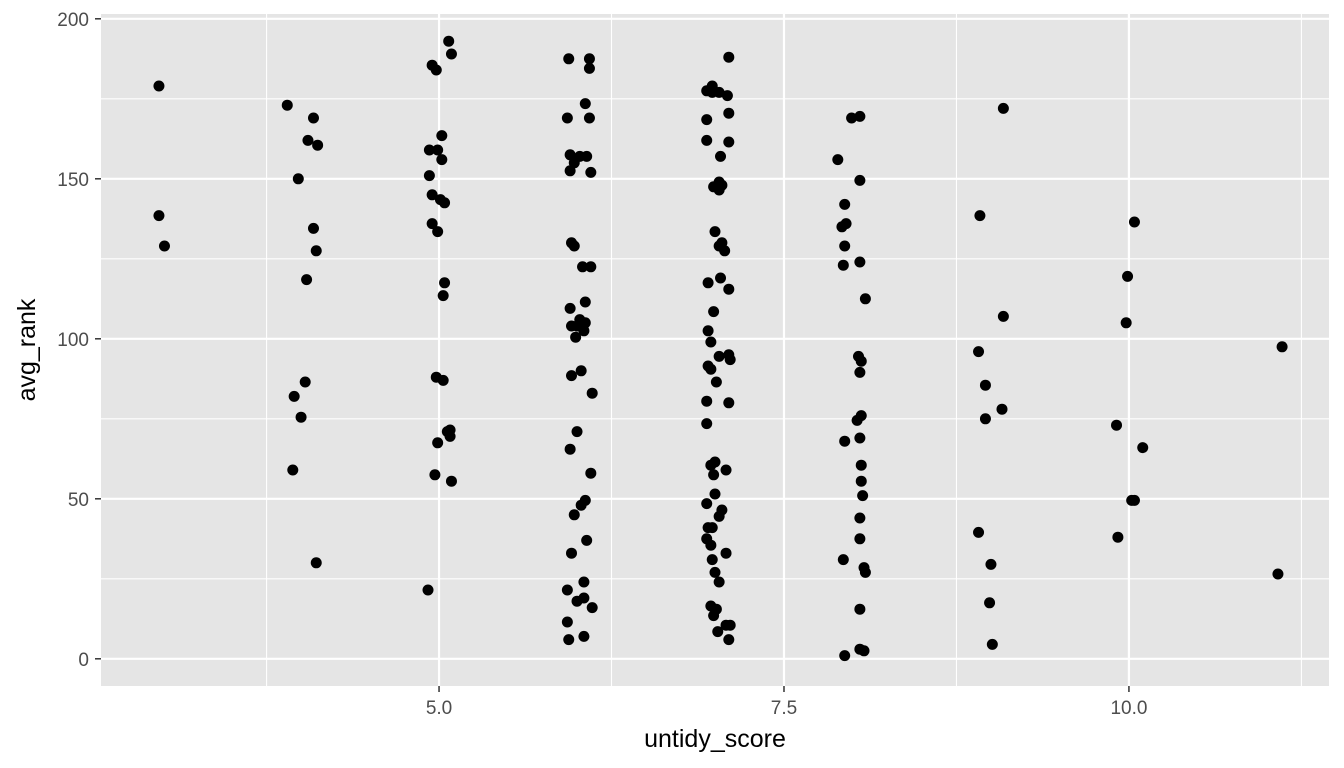 The image size is (1344, 768). What do you see at coordinates (1128, 708) in the screenshot?
I see `x-tick-label: 10.0` at bounding box center [1128, 708].